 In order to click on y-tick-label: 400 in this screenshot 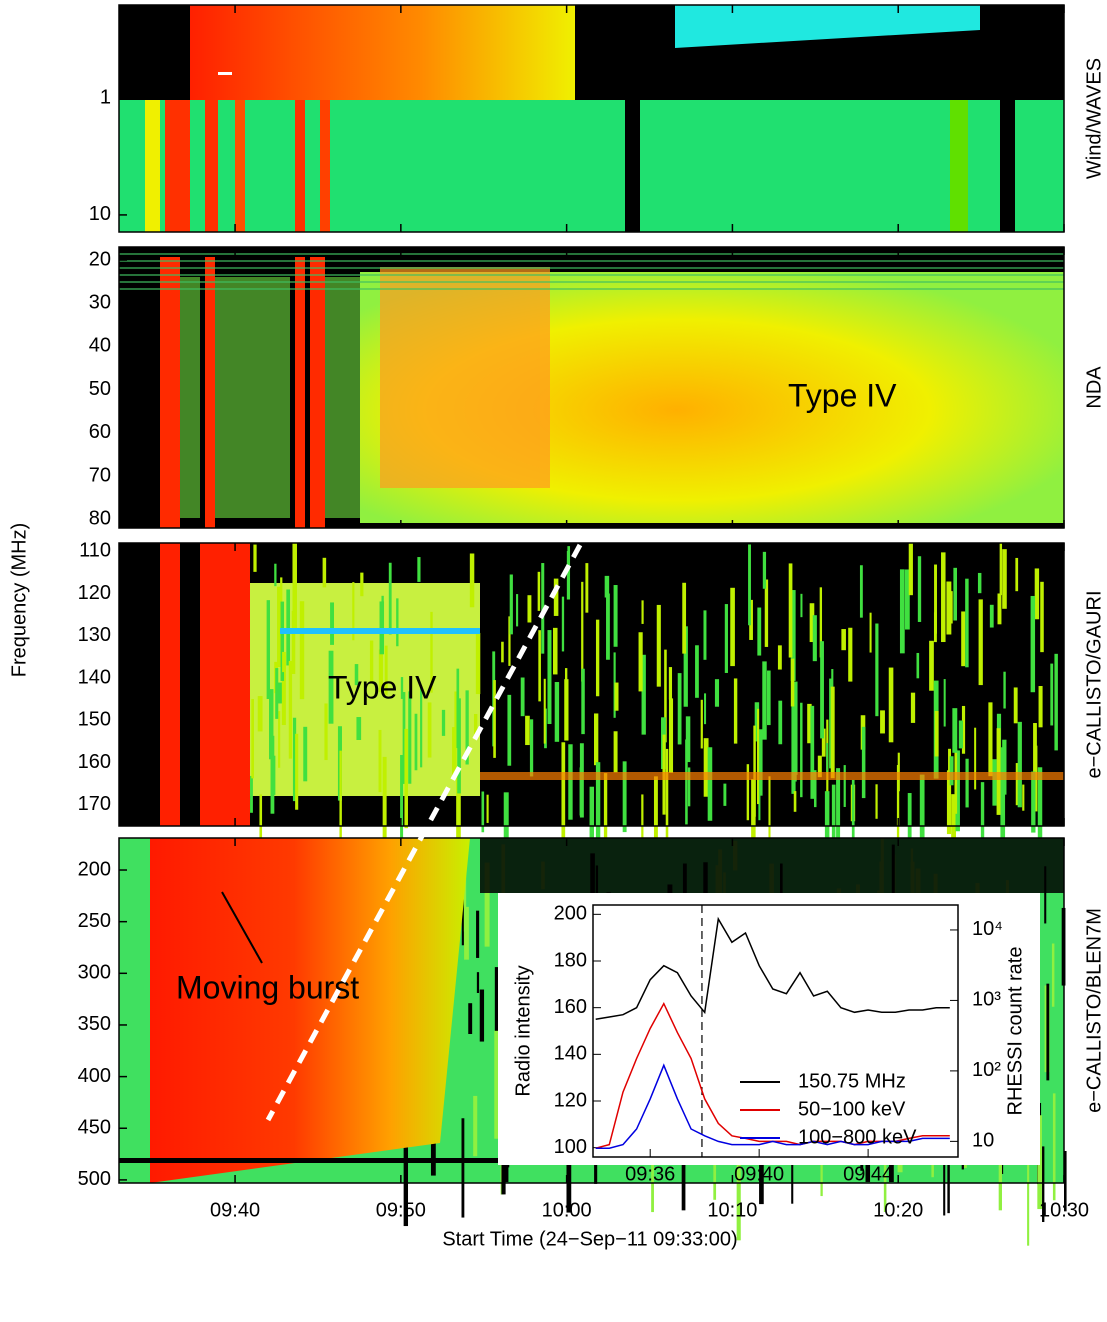, I will do `click(94, 1076)`.